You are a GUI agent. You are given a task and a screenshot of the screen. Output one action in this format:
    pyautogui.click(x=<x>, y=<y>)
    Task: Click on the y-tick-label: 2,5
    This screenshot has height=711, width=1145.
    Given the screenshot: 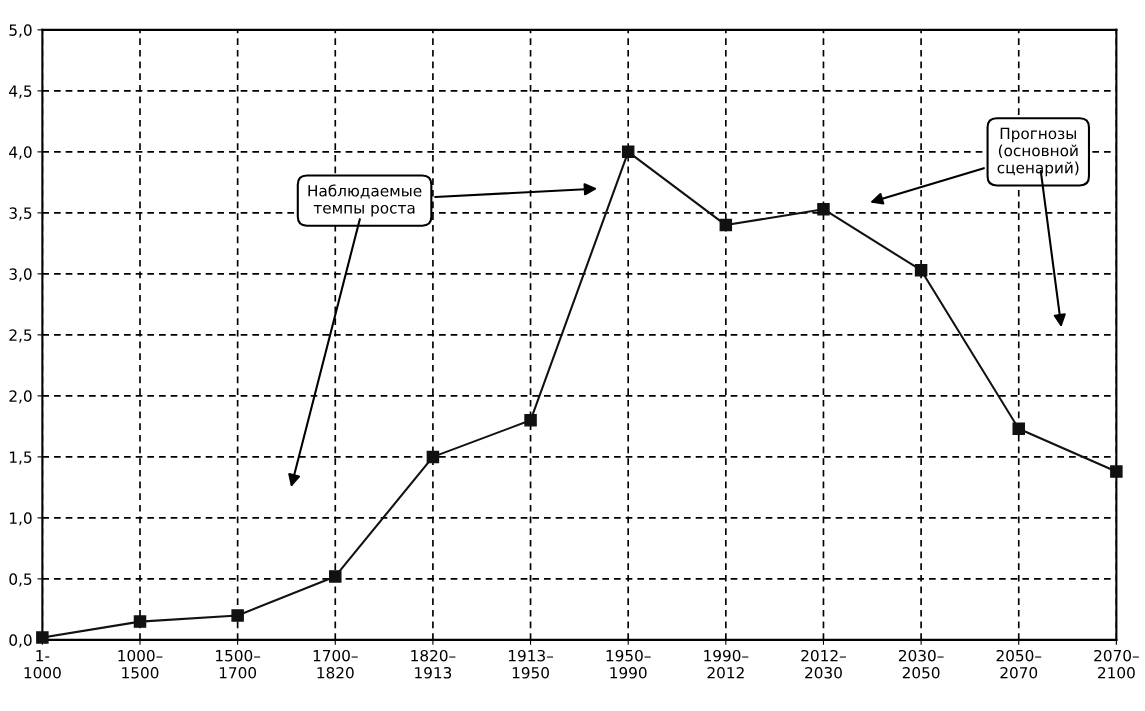 What is the action you would take?
    pyautogui.click(x=20, y=336)
    